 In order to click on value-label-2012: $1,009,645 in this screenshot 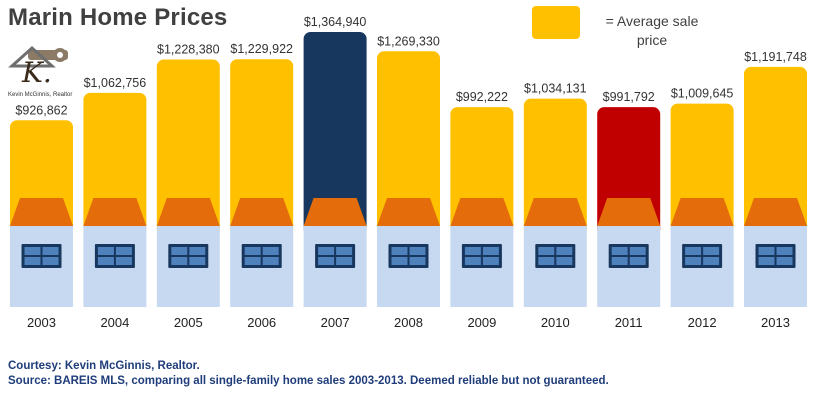, I will do `click(702, 94)`.